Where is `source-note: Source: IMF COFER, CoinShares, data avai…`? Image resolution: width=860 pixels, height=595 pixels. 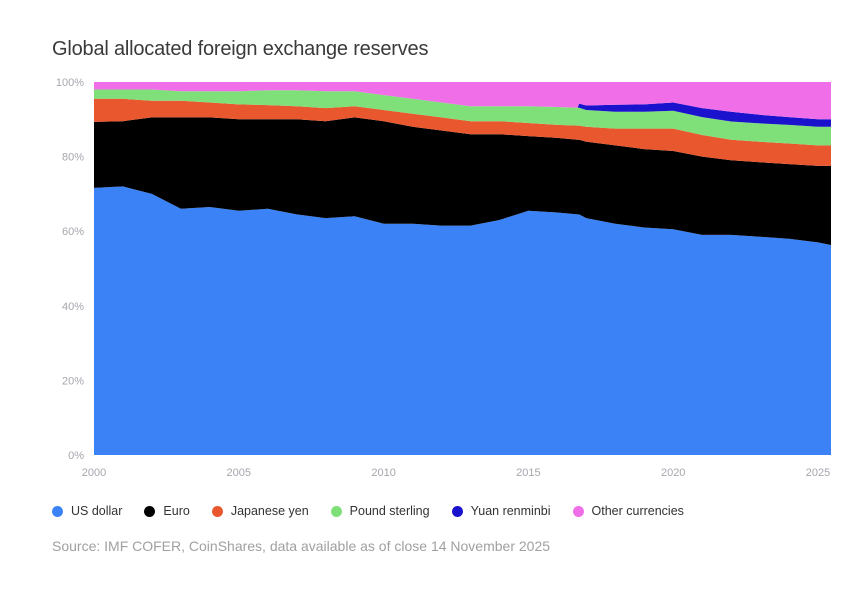
source-note: Source: IMF COFER, CoinShares, data avai… is located at coordinates (301, 546).